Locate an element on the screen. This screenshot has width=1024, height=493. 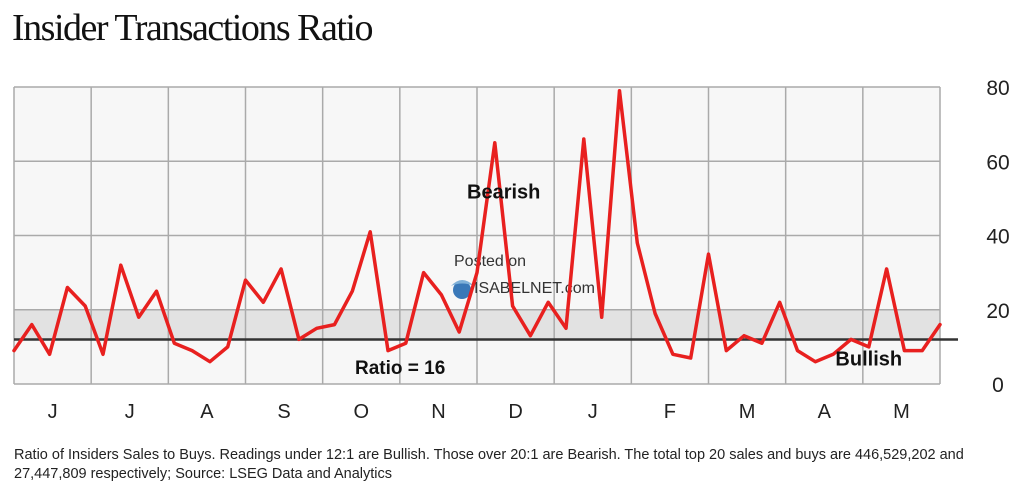
watermark-line2: ISABELNET.com is located at coordinates (534, 288).